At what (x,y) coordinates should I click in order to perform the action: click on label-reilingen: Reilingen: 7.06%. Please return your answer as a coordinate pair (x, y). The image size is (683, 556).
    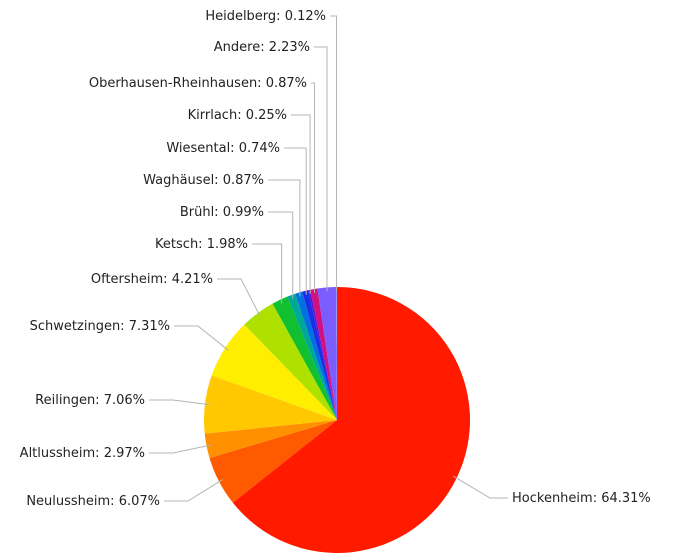
    Looking at the image, I should click on (90, 400).